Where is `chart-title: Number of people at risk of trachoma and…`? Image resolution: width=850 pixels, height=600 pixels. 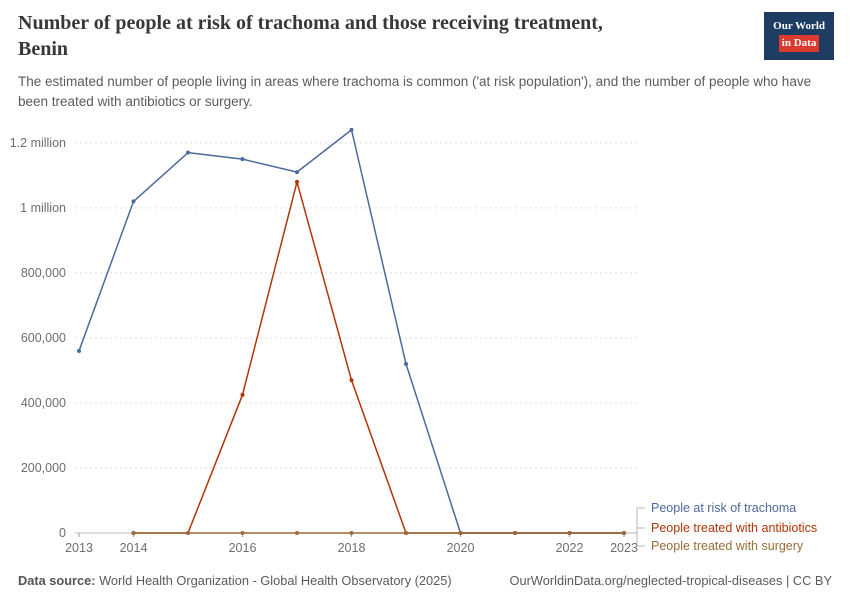
chart-title: Number of people at risk of trachoma and… is located at coordinates (388, 36).